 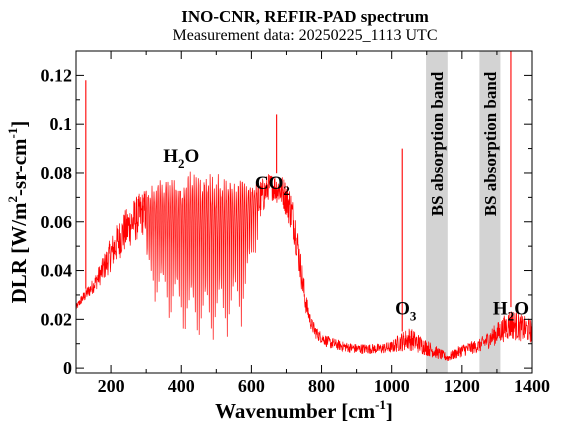 I want to click on y-axis-label: DLR [W/m2-sr-cm-1], so click(x=18, y=212).